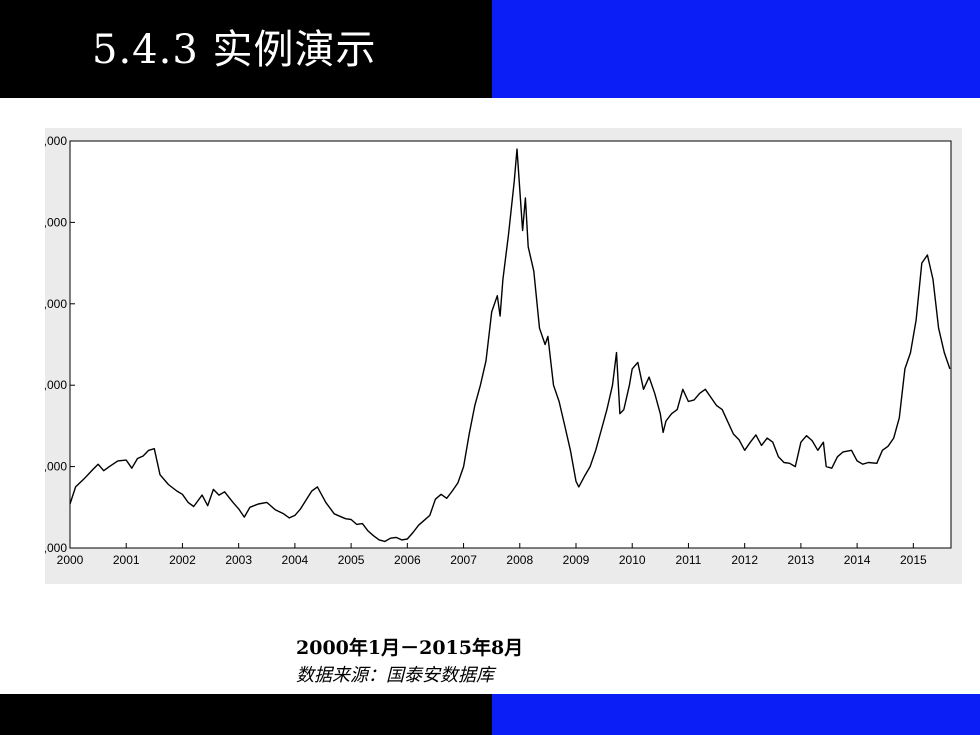 This screenshot has width=980, height=735. What do you see at coordinates (60, 344) in the screenshot?
I see `y-axis: 1,000 2,000 3,000 4,000 5,000 6,000` at bounding box center [60, 344].